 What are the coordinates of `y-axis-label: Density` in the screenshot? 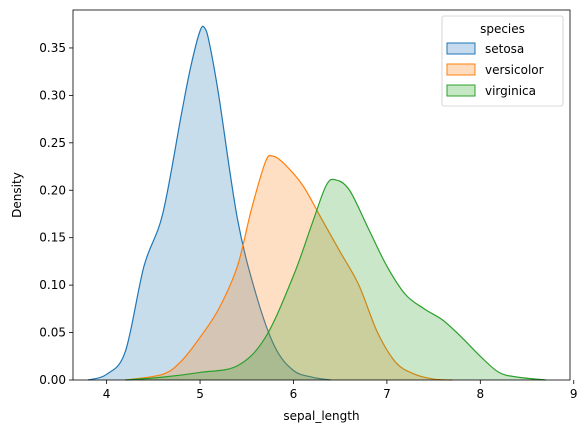 It's located at (17, 195).